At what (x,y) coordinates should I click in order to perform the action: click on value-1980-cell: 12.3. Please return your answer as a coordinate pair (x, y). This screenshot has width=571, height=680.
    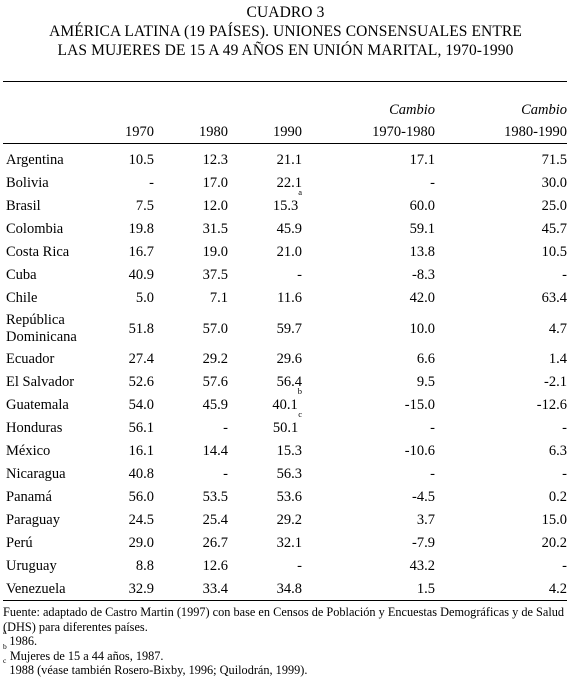
    Looking at the image, I should click on (215, 160).